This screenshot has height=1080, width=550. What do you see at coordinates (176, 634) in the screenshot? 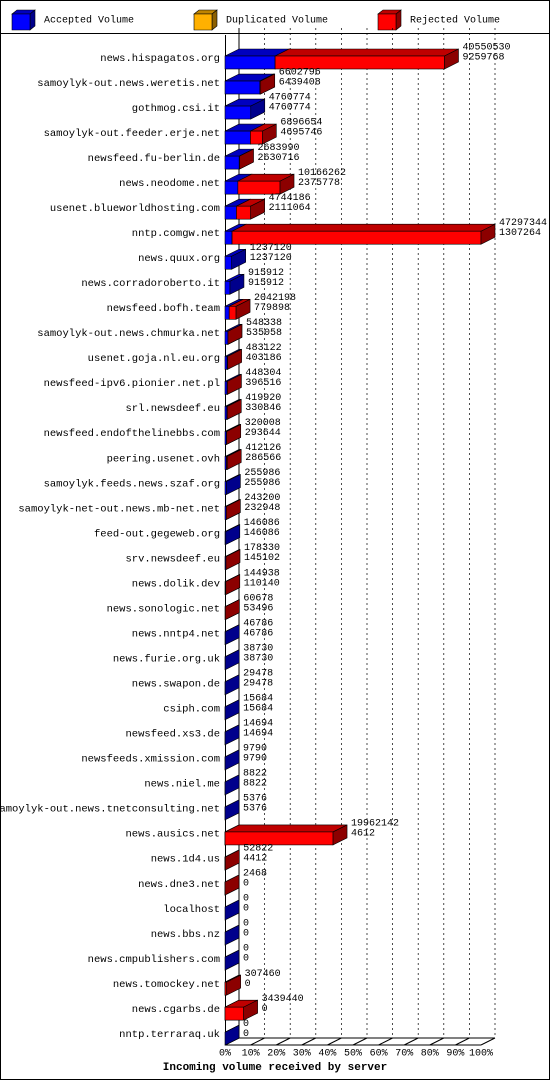
I see `y-tick-label: news.nntp4.net` at bounding box center [176, 634].